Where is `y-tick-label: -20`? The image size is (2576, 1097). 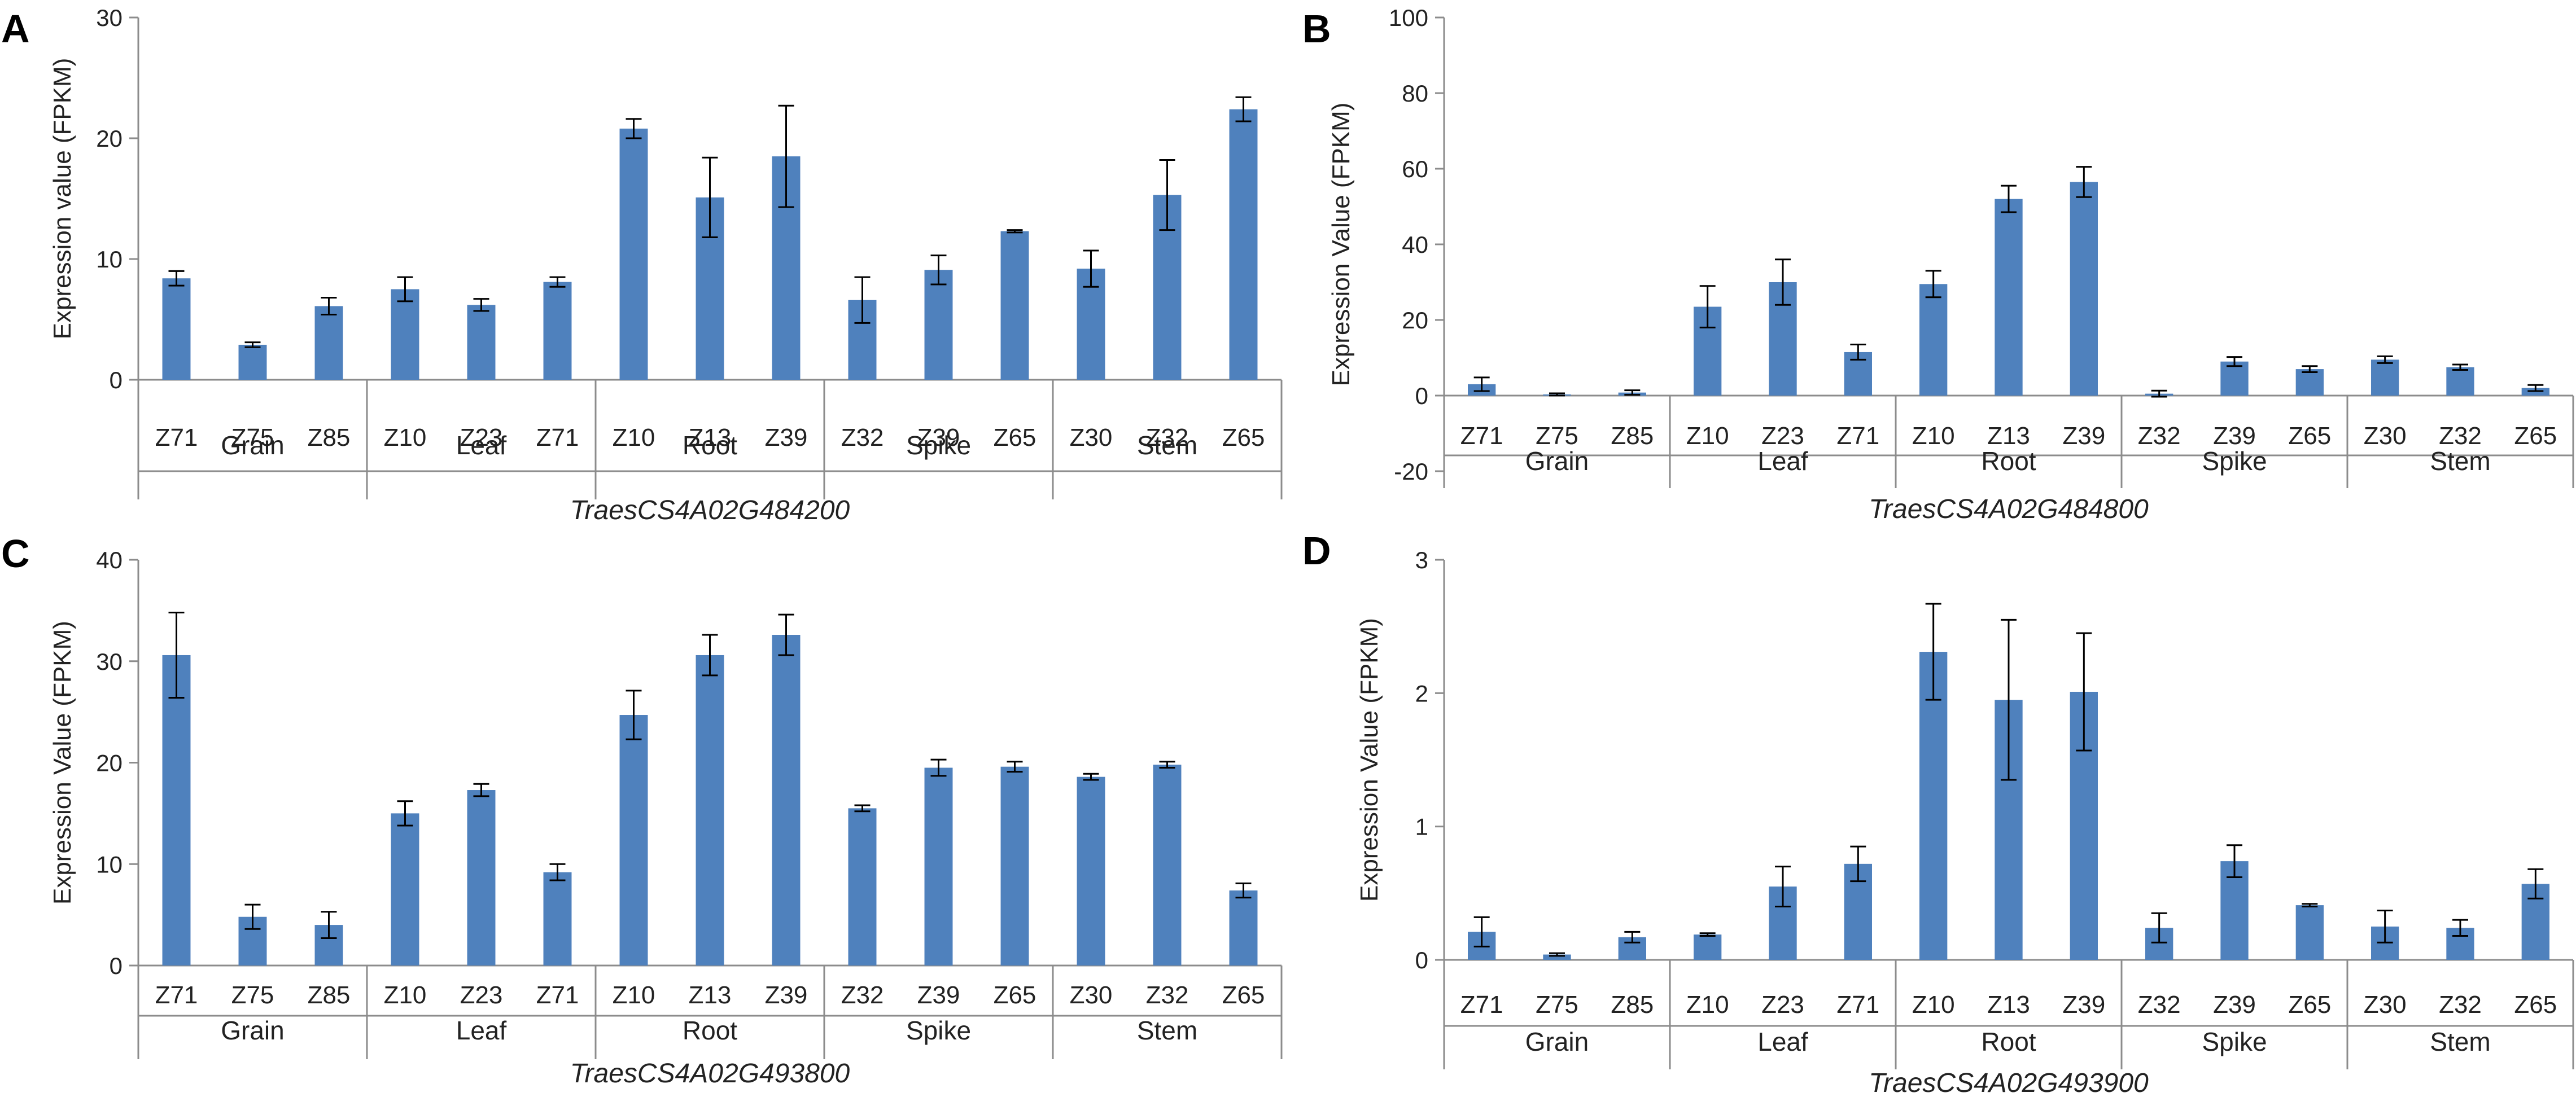 y-tick-label: -20 is located at coordinates (1411, 471).